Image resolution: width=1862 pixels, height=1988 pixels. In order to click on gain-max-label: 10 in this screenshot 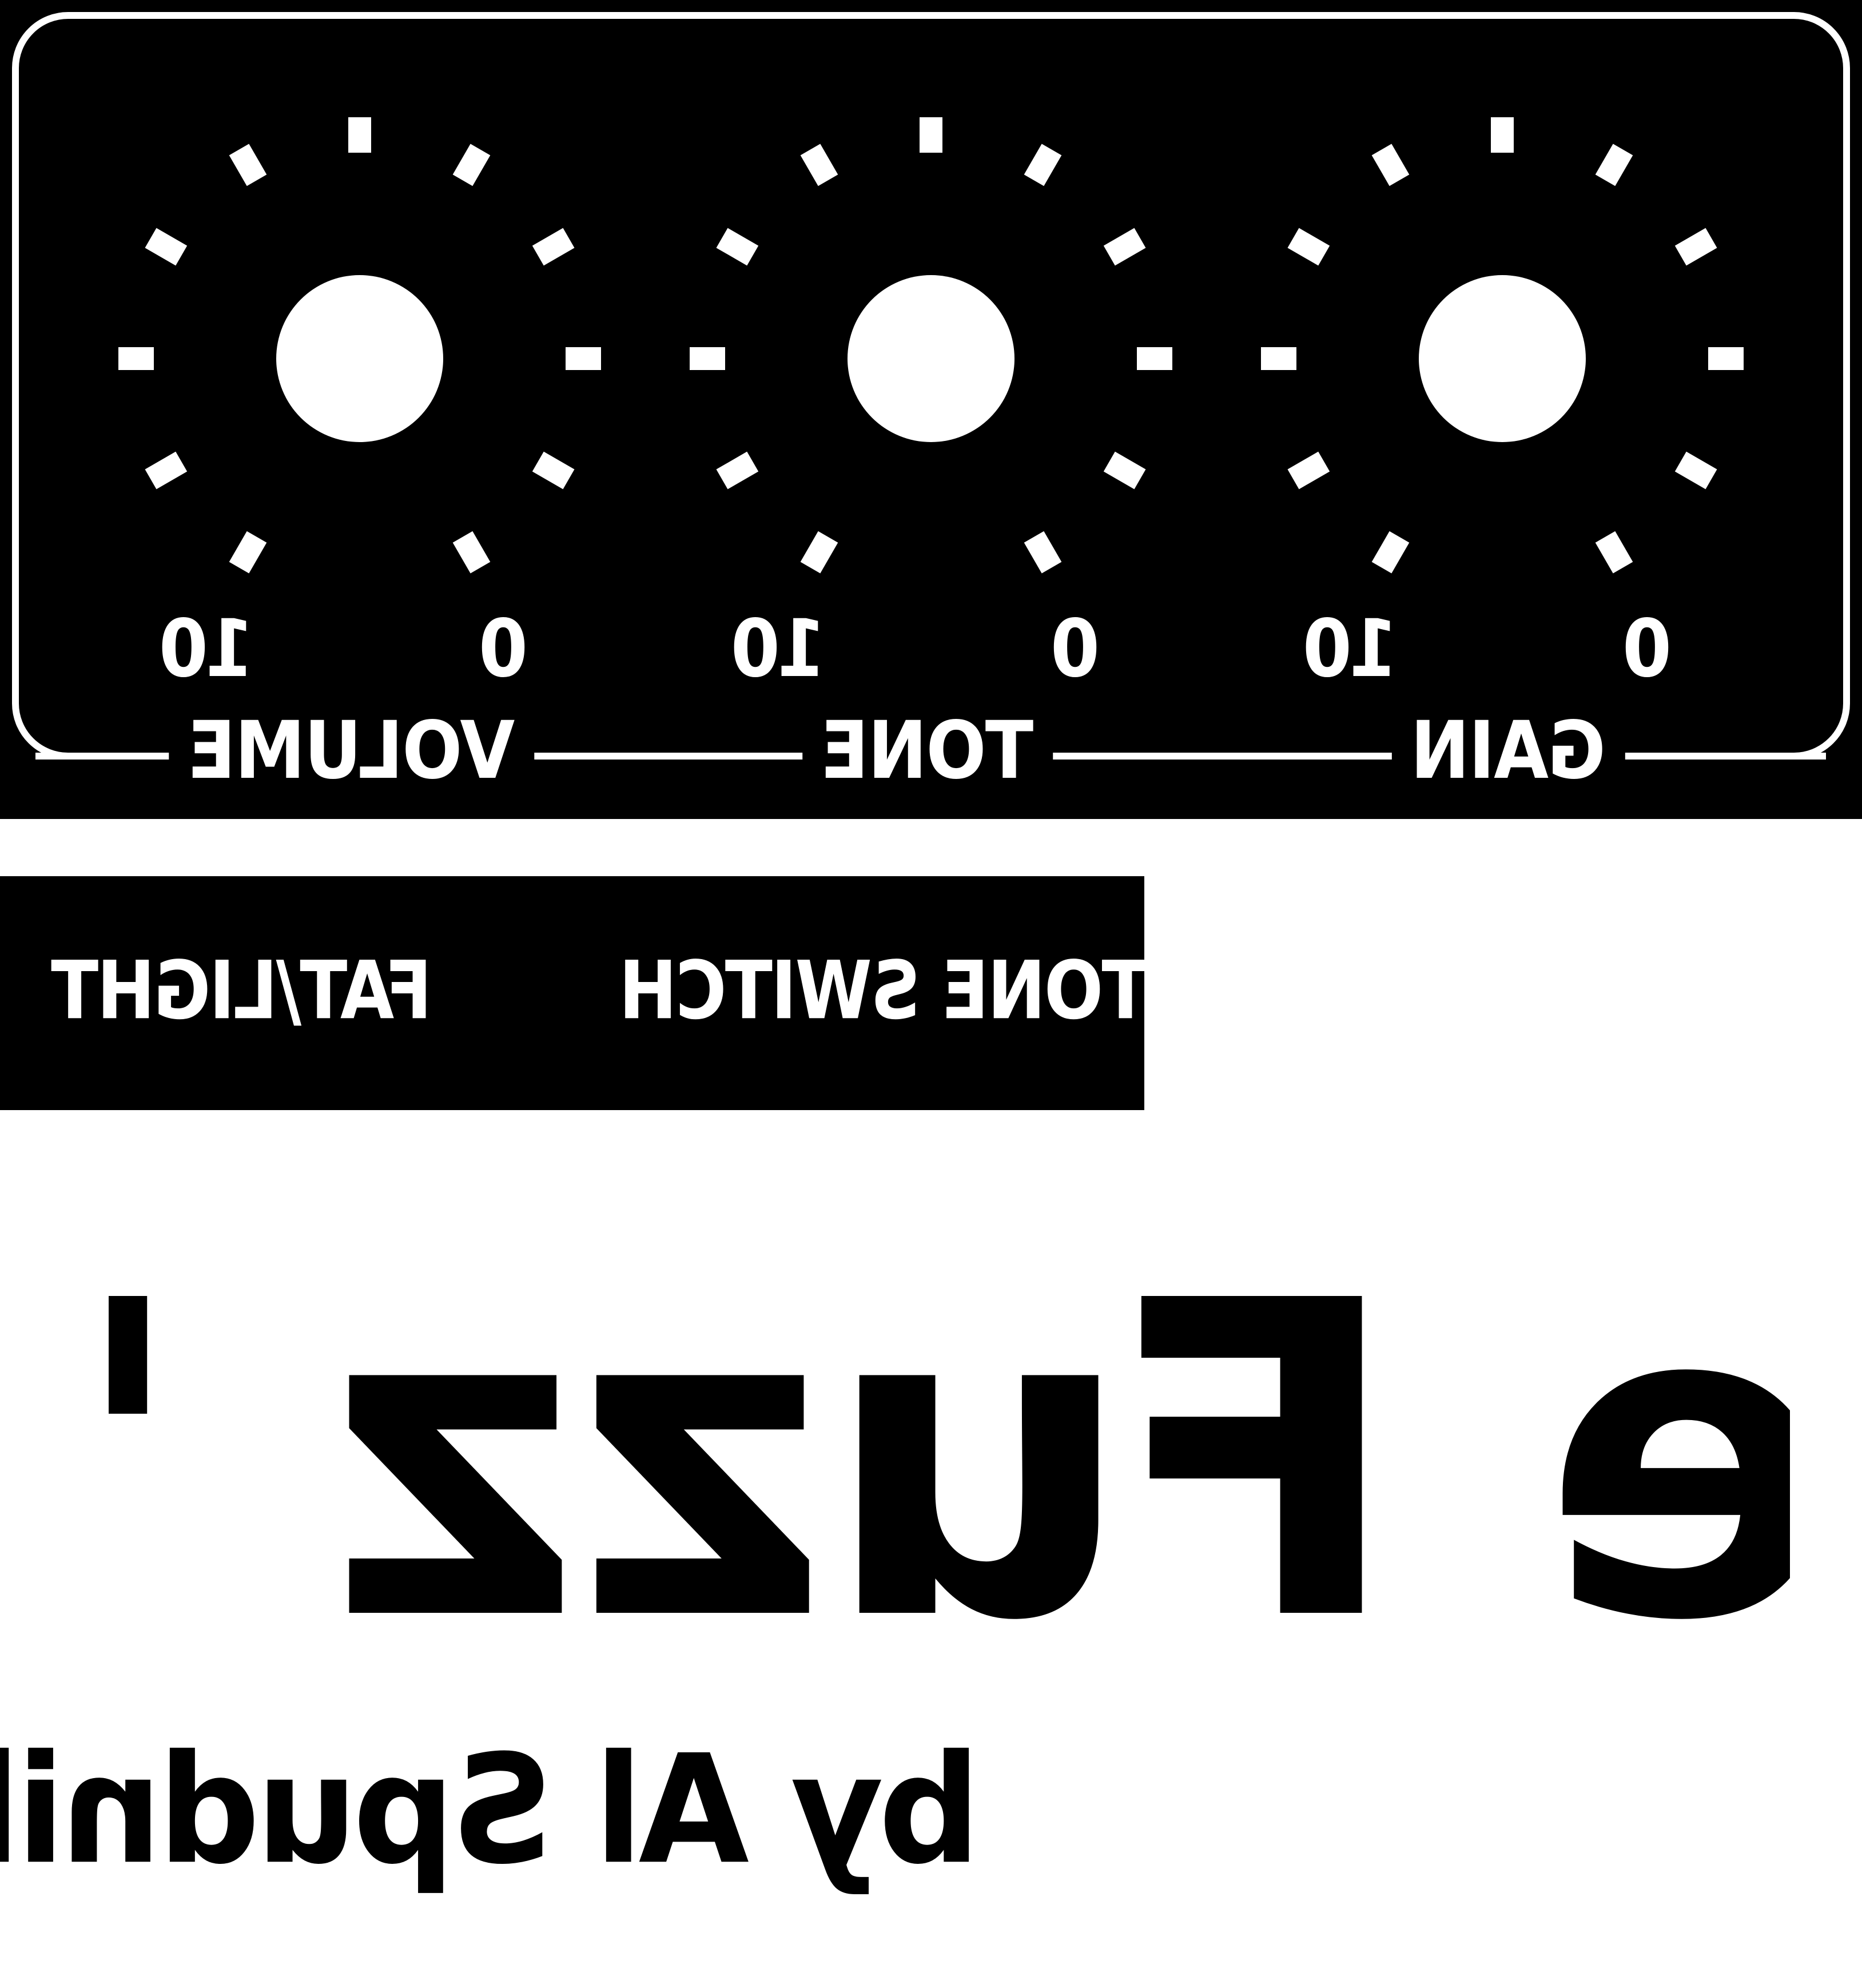, I will do `click(1352, 649)`.